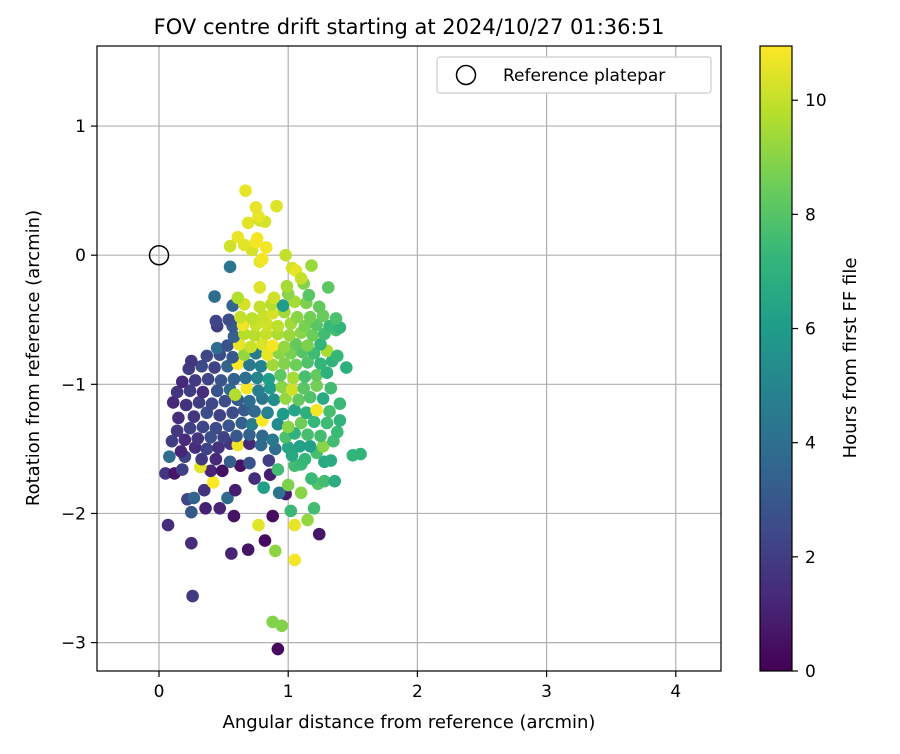  I want to click on colorbar-gradient, so click(776, 358).